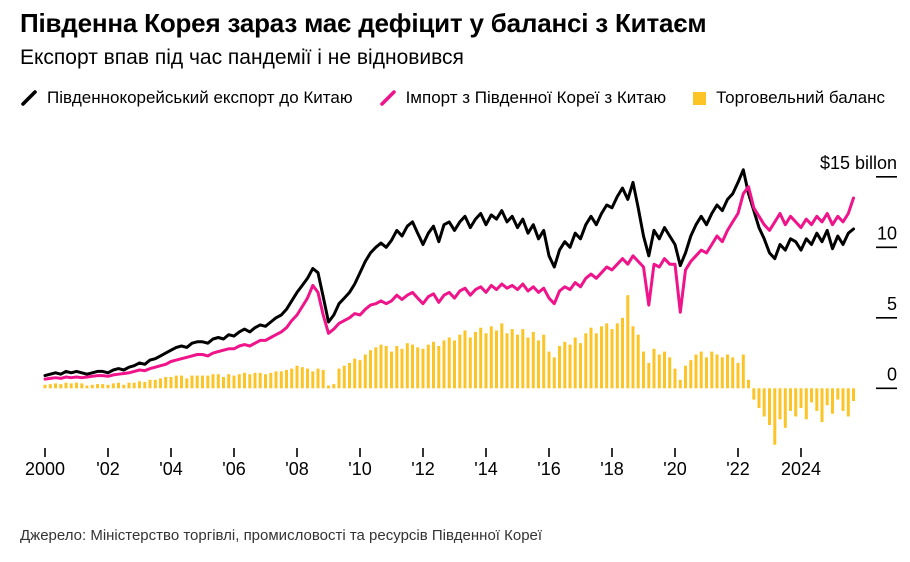 The width and height of the screenshot is (910, 562). Describe the element at coordinates (200, 97) in the screenshot. I see `legend-label-export: Південнокорейський експорт до Китаю` at that location.